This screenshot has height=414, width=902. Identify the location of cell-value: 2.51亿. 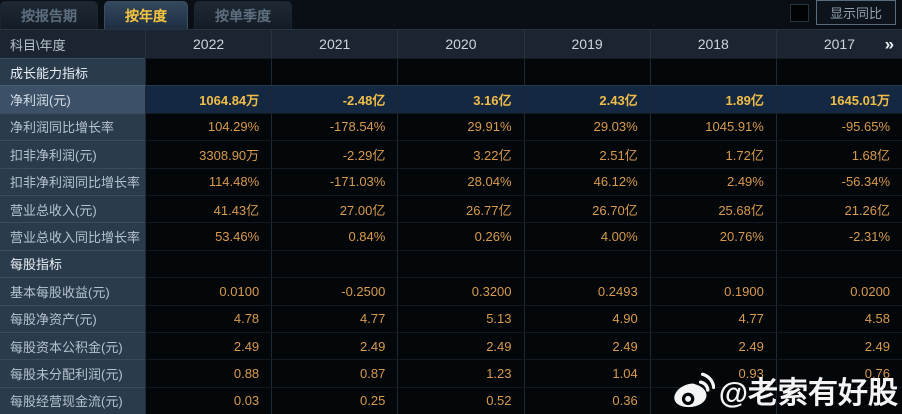
(586, 154).